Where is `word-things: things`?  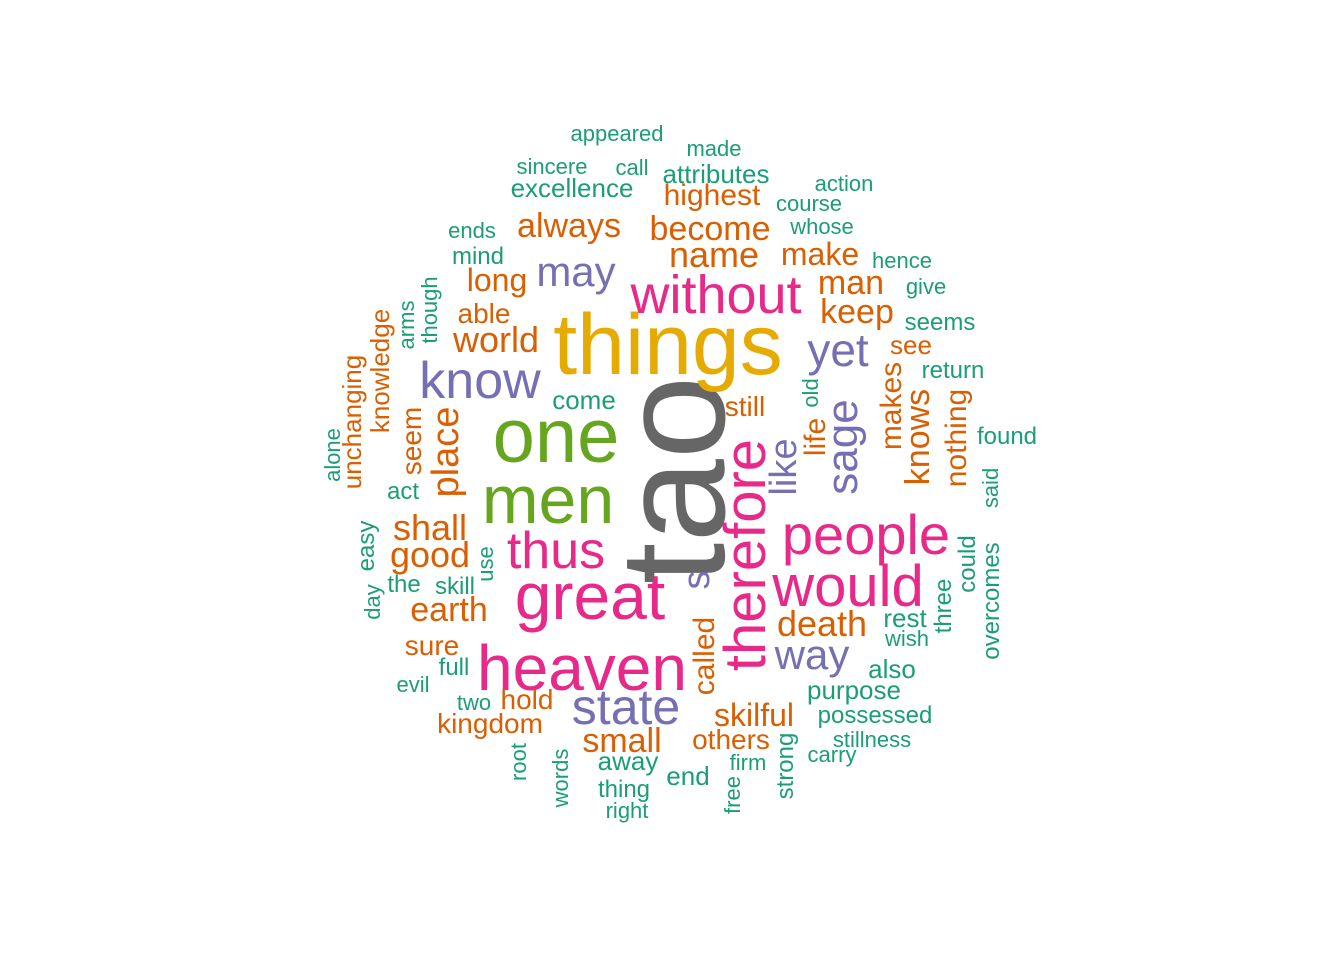
word-things: things is located at coordinates (668, 345).